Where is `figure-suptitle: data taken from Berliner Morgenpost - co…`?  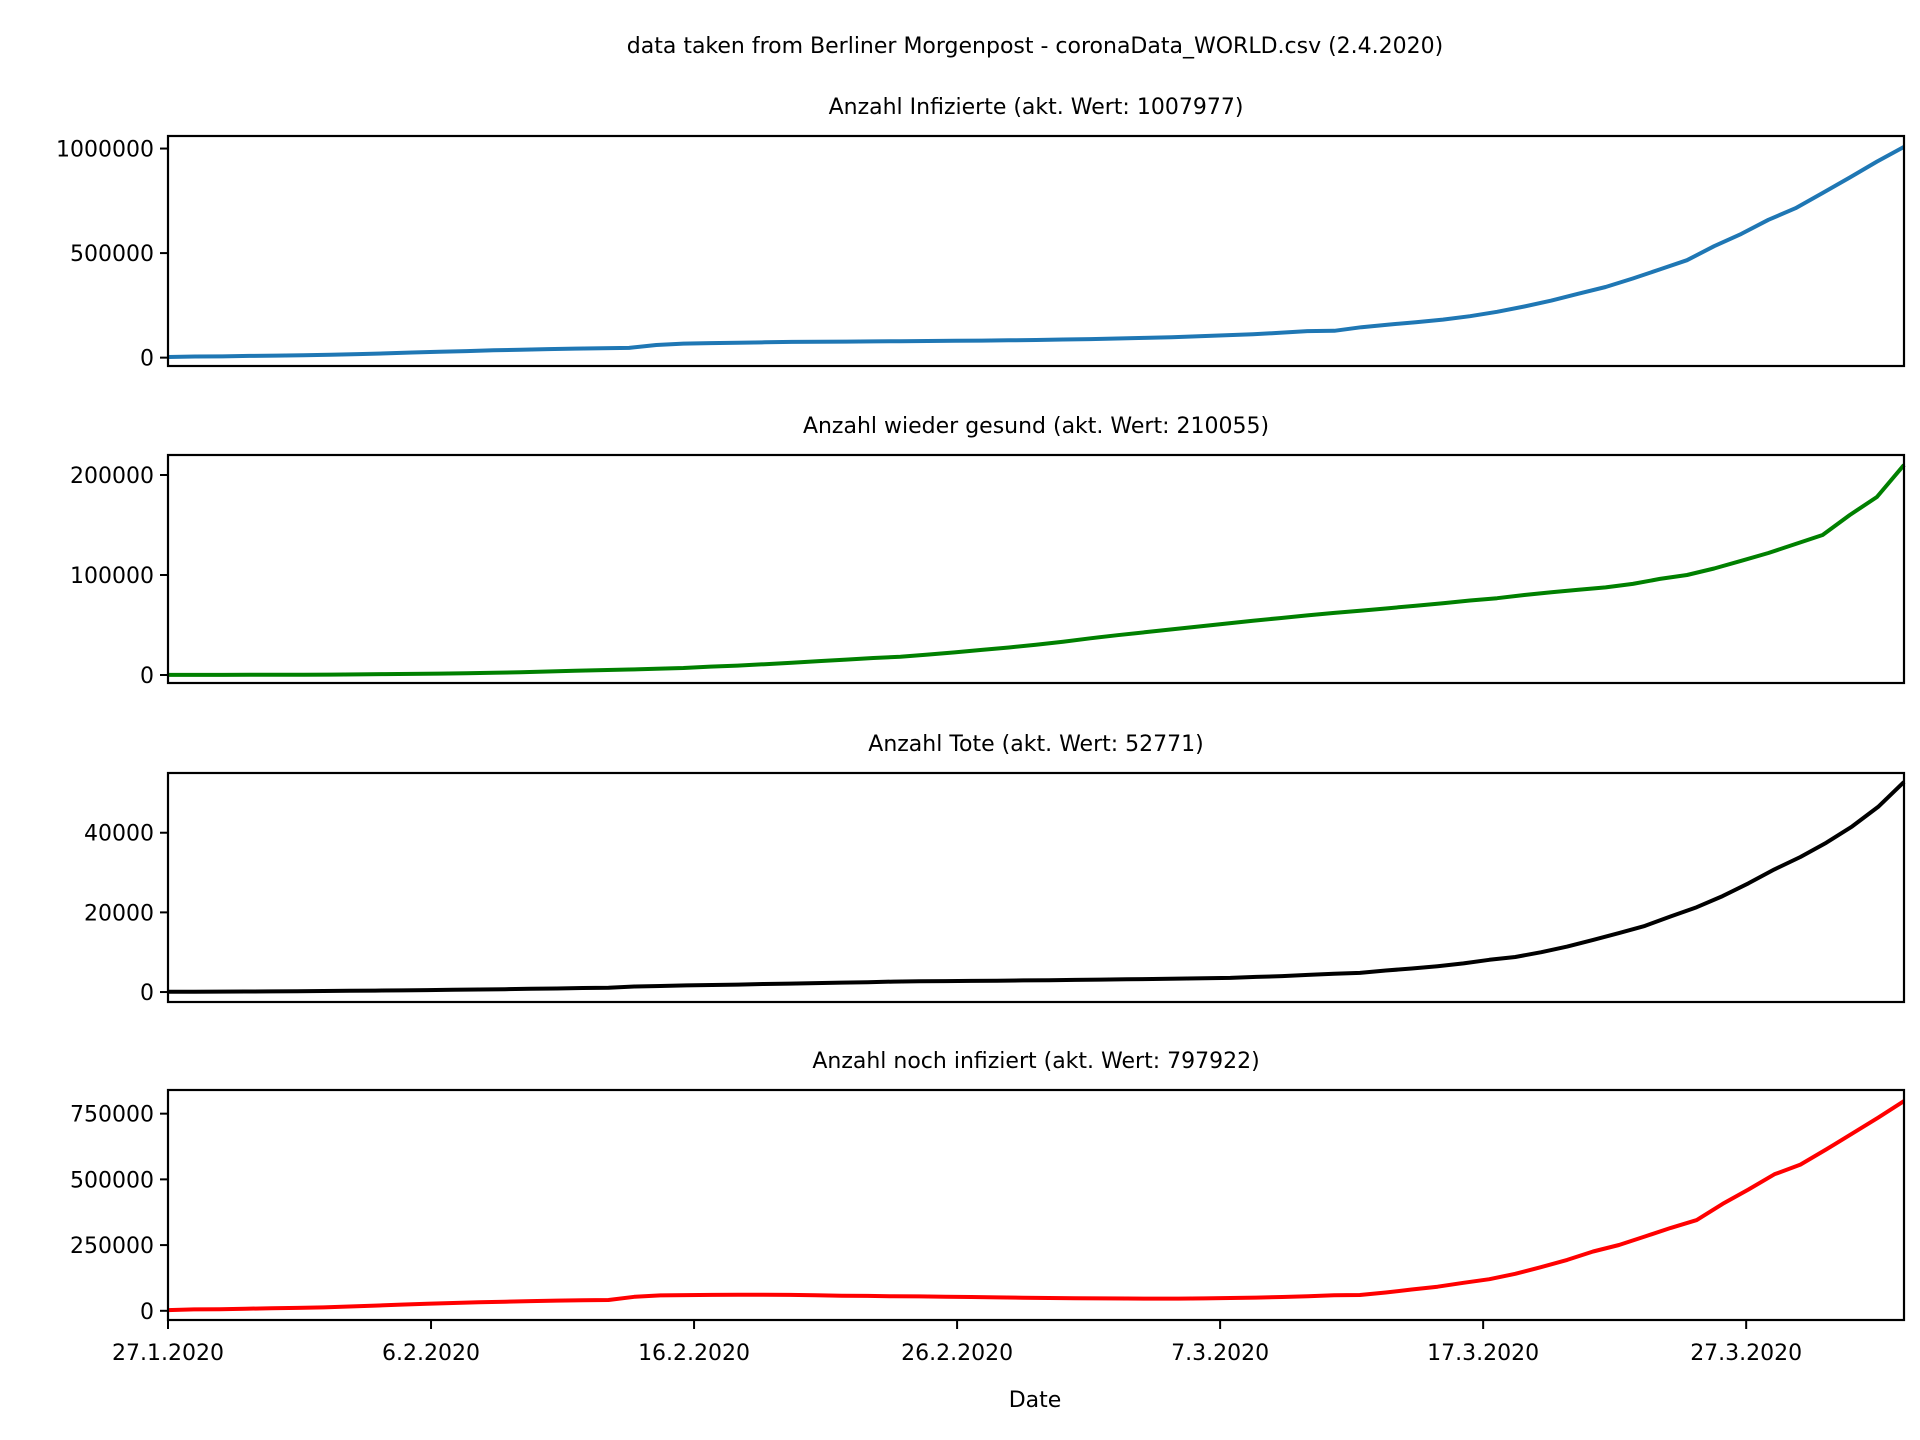 figure-suptitle: data taken from Berliner Morgenpost - co… is located at coordinates (1035, 46).